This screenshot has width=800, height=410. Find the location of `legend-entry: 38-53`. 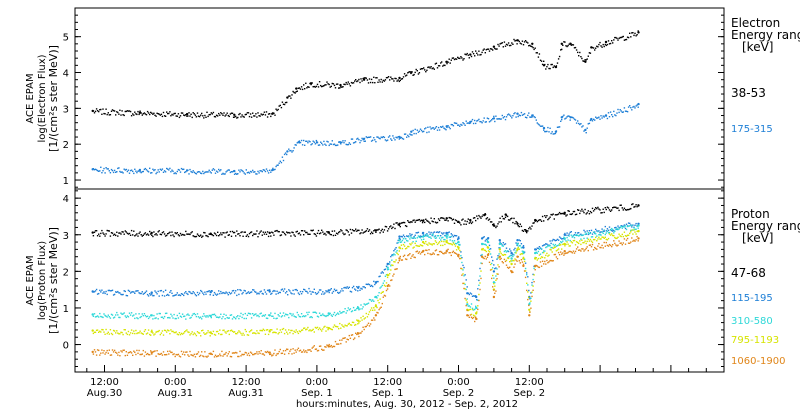

legend-entry: 38-53 is located at coordinates (748, 93).